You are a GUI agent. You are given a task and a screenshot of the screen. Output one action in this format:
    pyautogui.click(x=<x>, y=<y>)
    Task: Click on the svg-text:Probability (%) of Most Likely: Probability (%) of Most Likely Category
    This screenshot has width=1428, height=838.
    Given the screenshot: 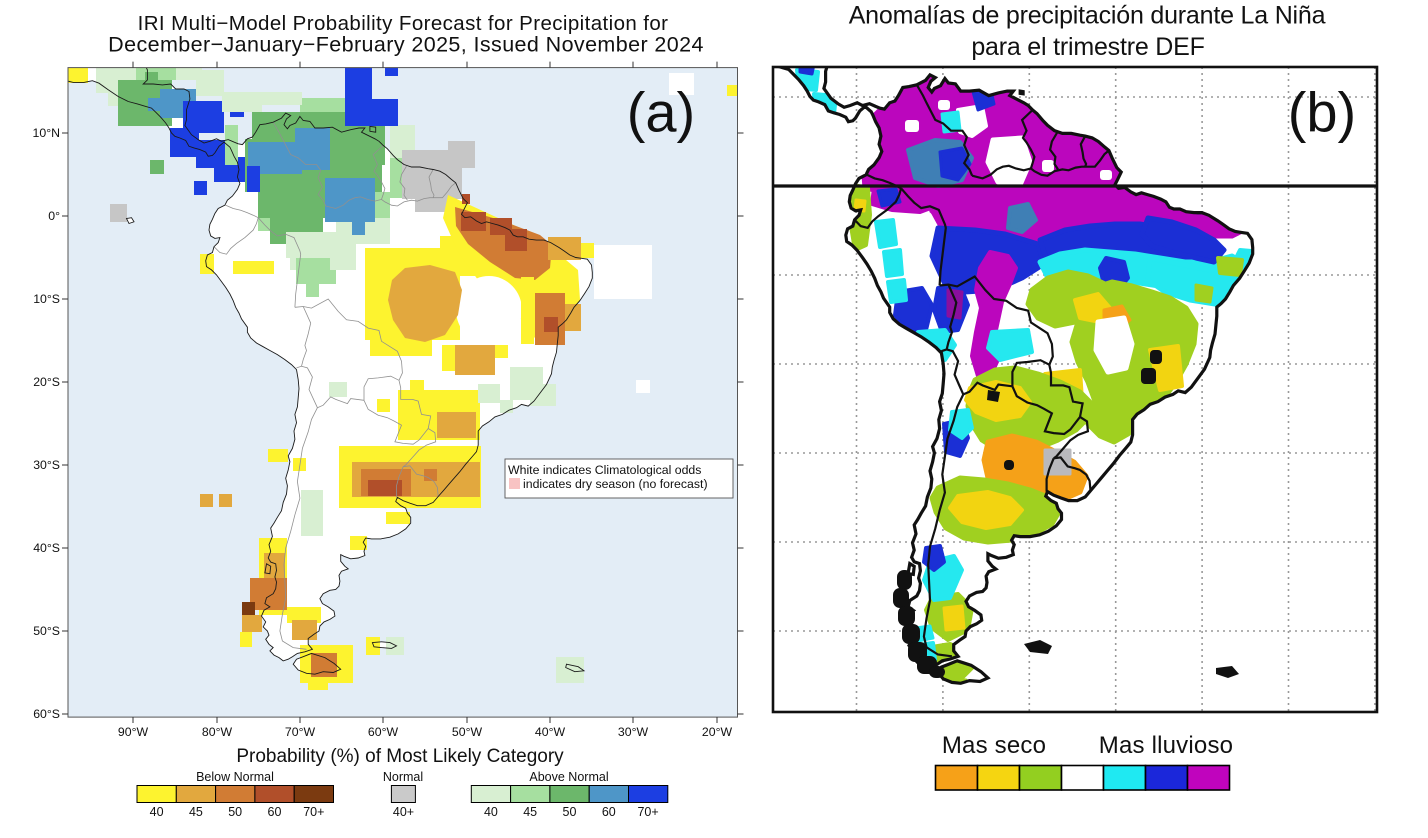 What is the action you would take?
    pyautogui.click(x=400, y=756)
    